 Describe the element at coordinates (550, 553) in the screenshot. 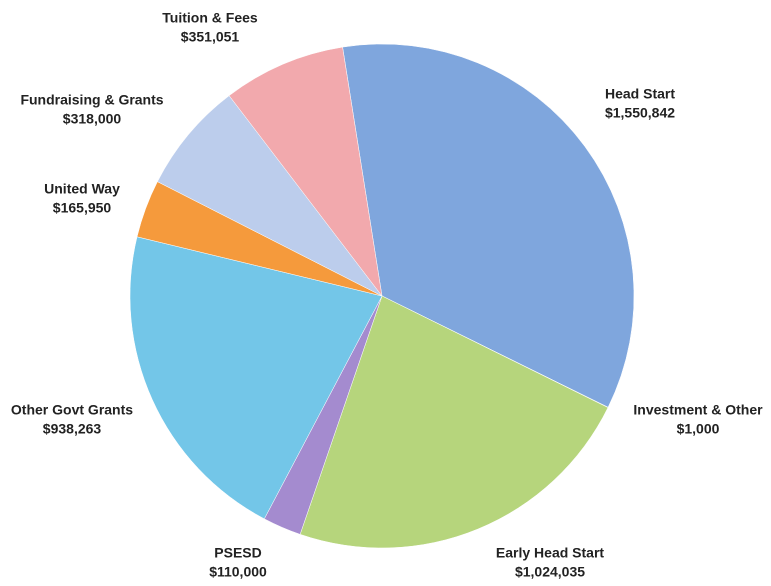

I see `slice-label: Early Head Start` at that location.